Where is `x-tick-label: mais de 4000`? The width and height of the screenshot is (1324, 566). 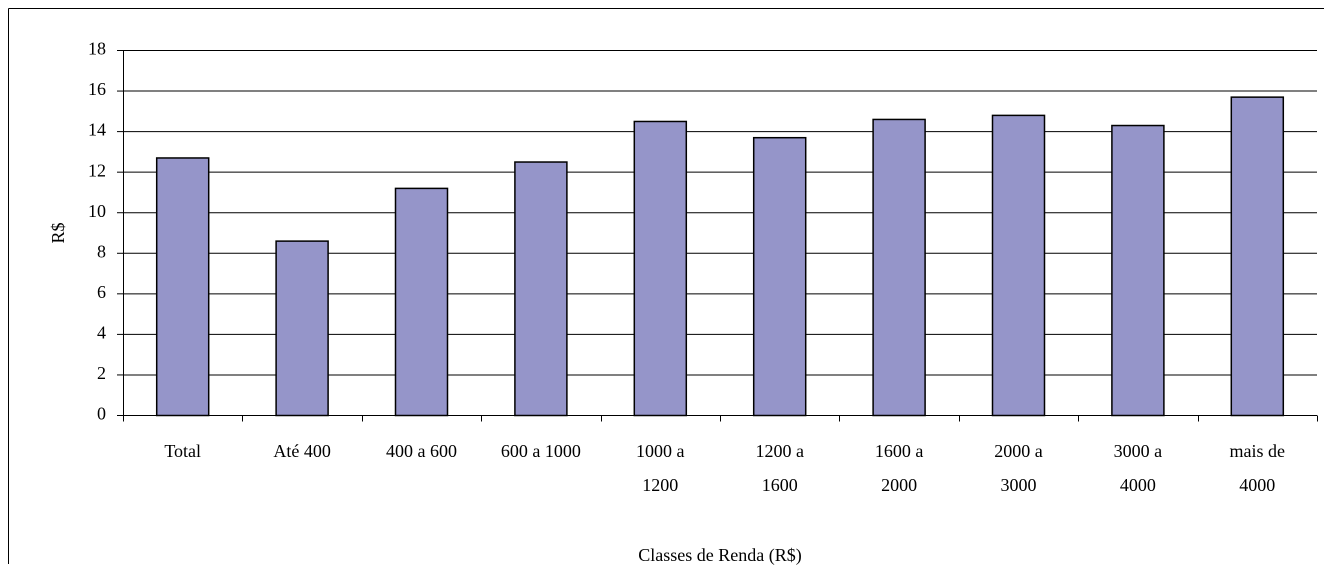 x-tick-label: mais de 4000 is located at coordinates (1257, 468).